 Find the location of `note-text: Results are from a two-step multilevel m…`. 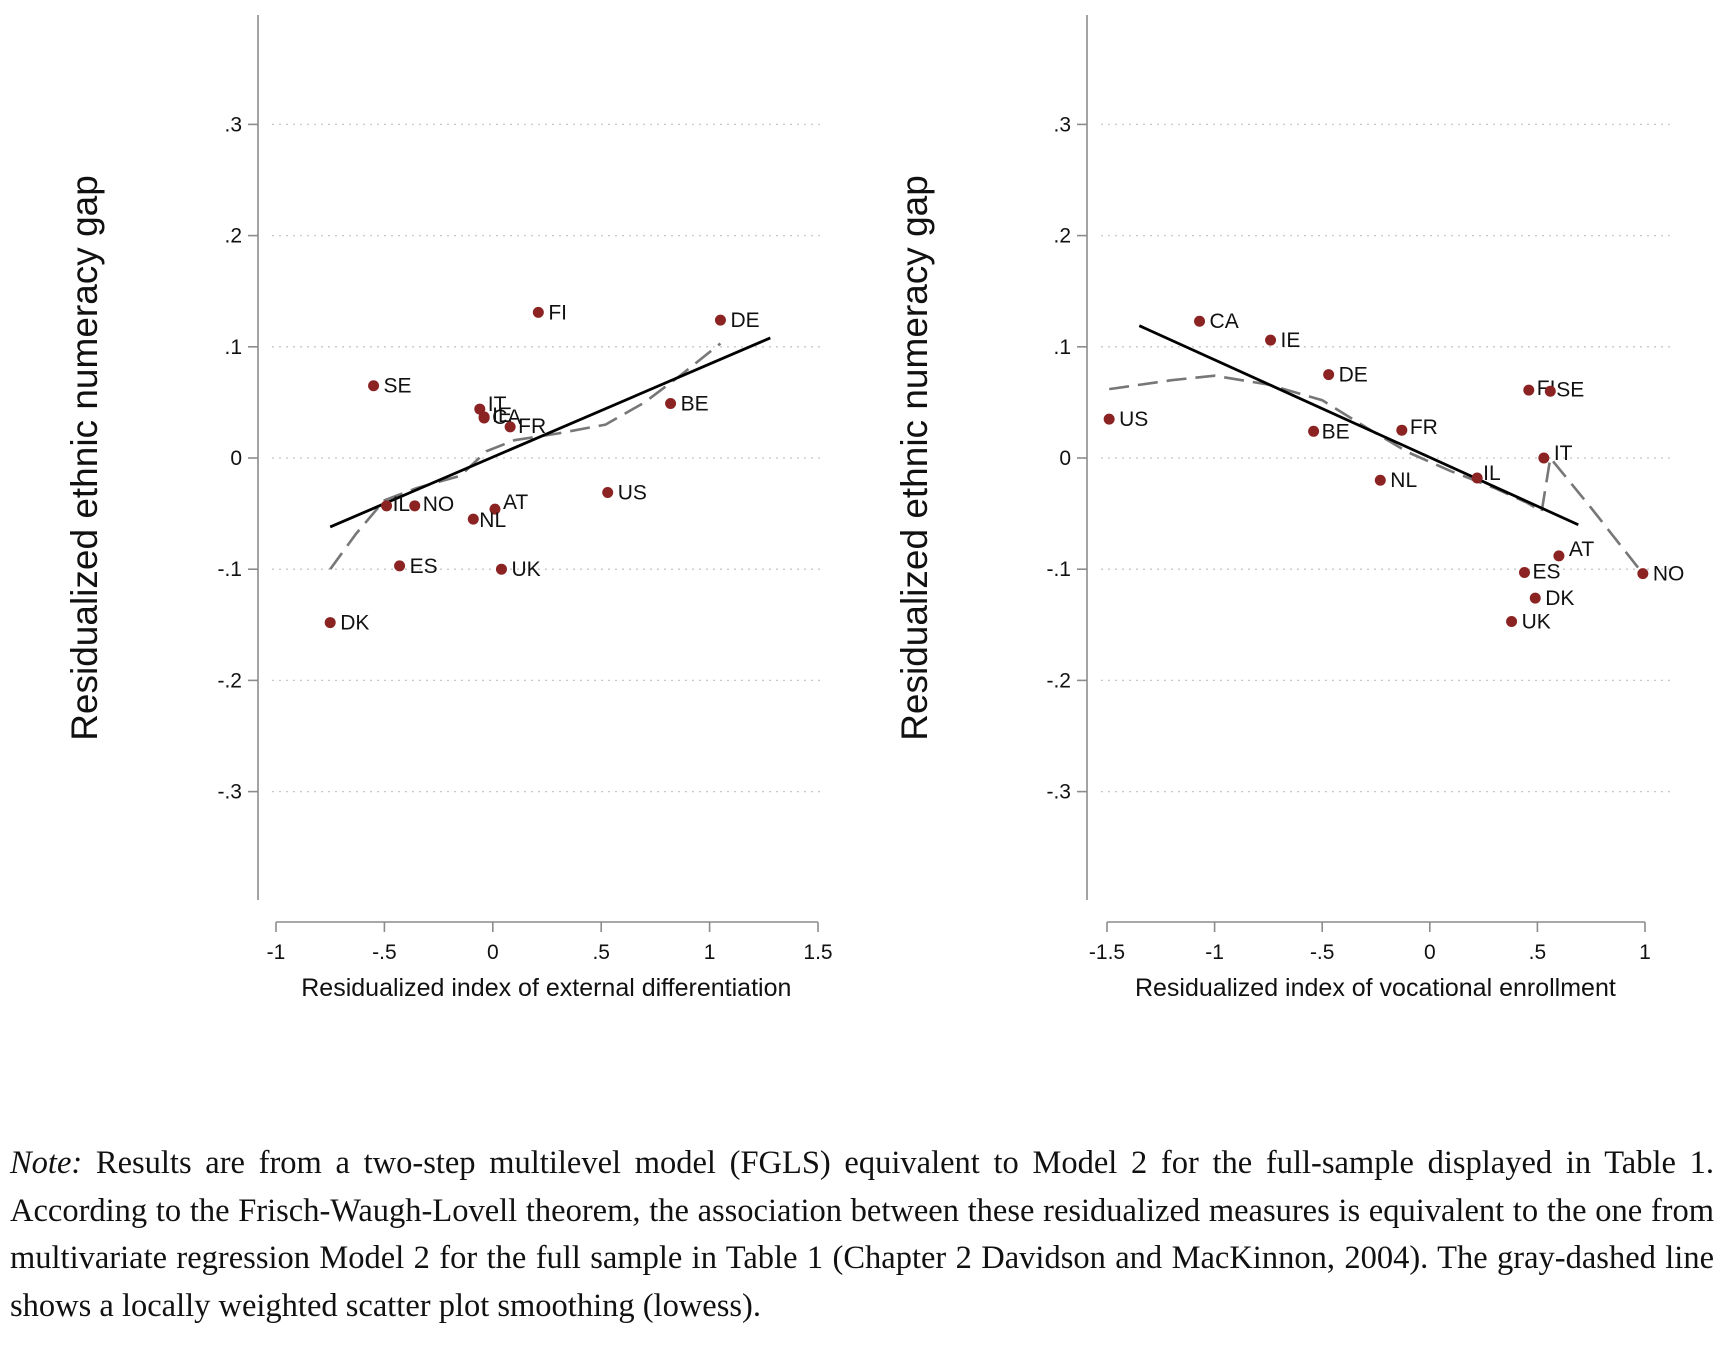

note-text: Results are from a two-step multilevel m… is located at coordinates (862, 1234).